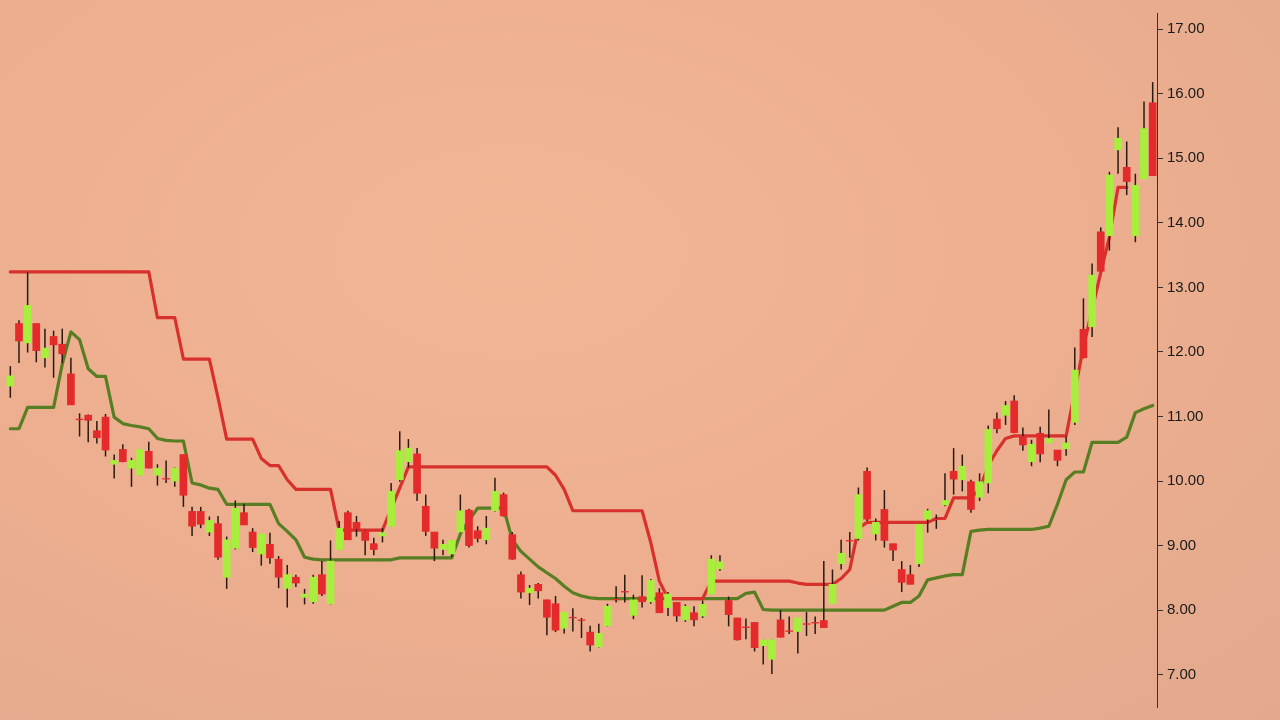  What do you see at coordinates (1182, 544) in the screenshot?
I see `y-tick-label: 9.00` at bounding box center [1182, 544].